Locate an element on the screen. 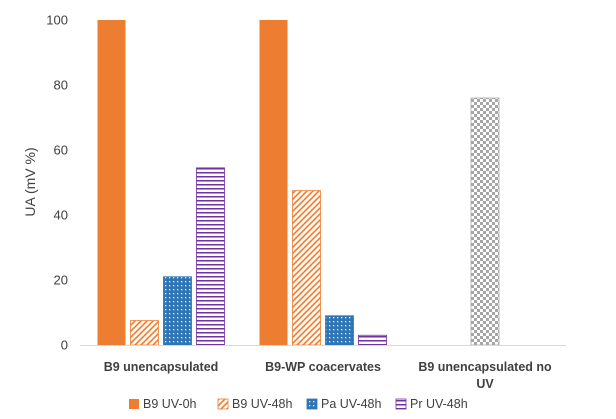 This screenshot has width=616, height=419. legend-label: B9 UV-0h is located at coordinates (170, 404).